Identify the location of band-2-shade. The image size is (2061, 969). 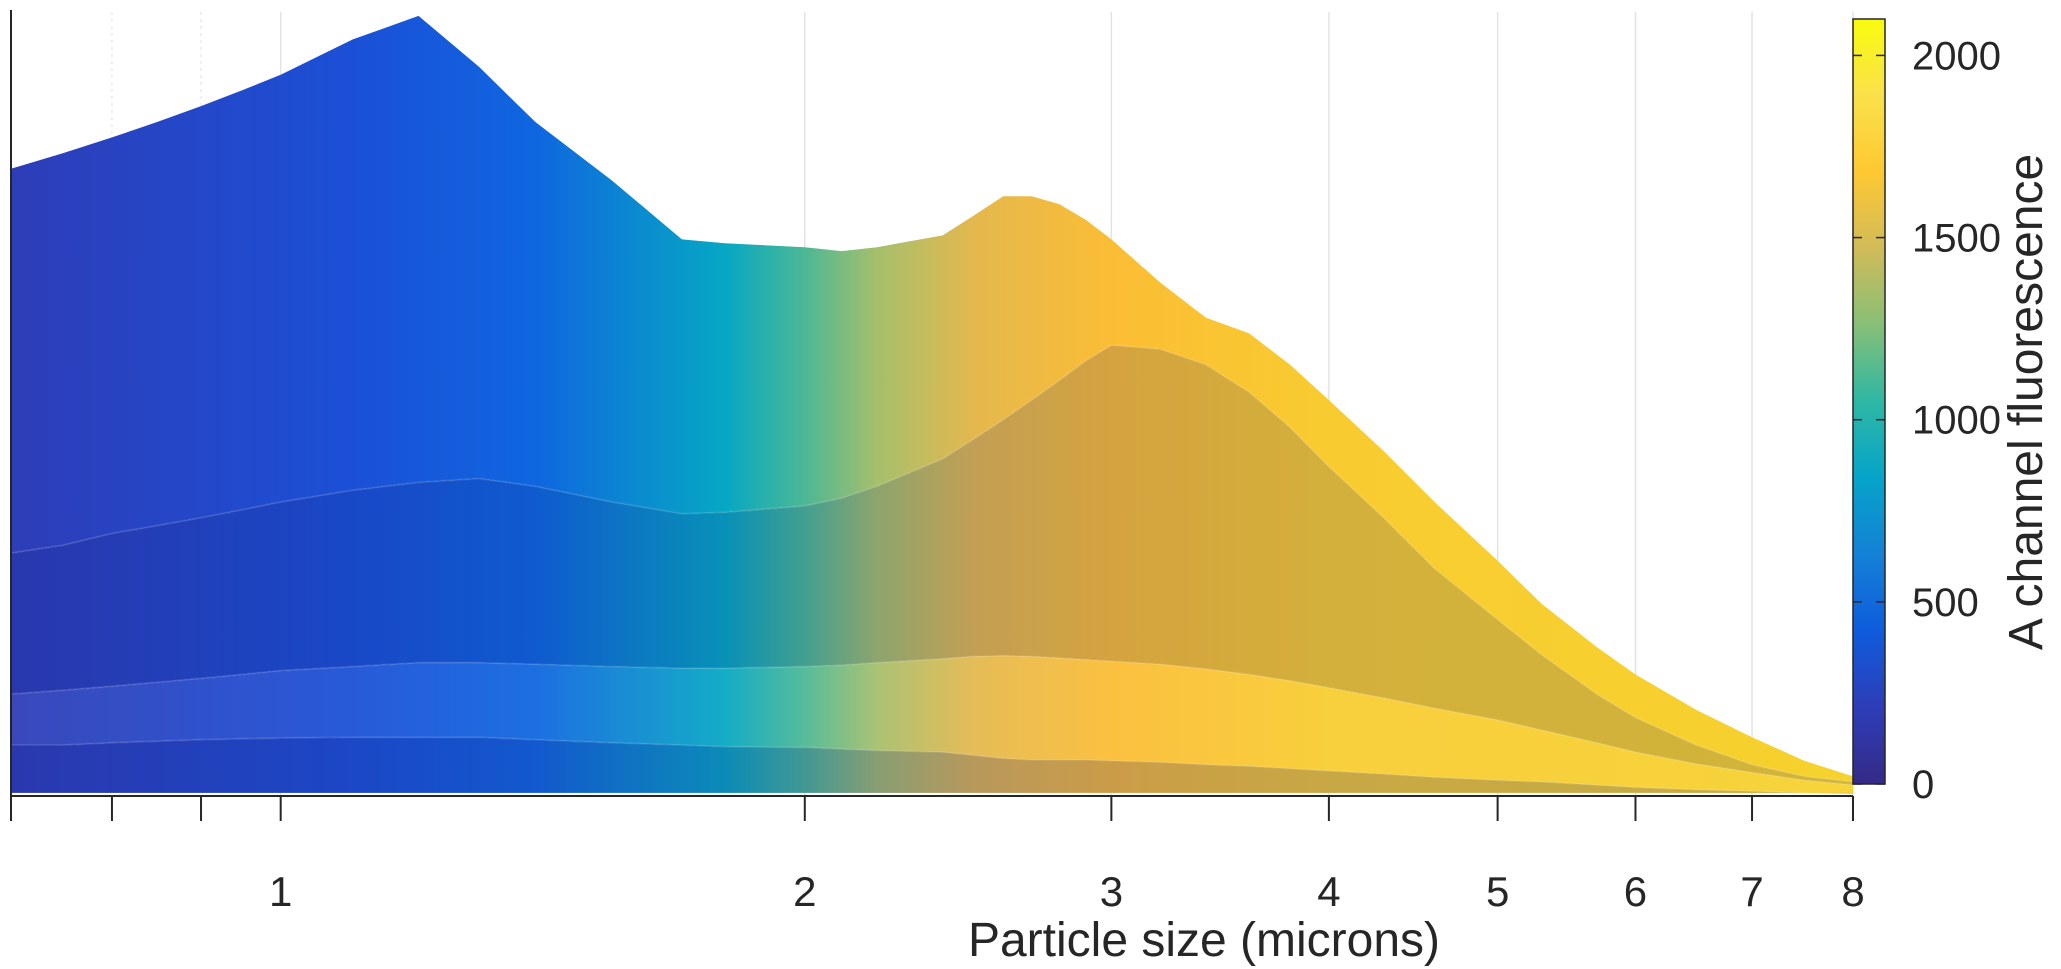
(932, 724).